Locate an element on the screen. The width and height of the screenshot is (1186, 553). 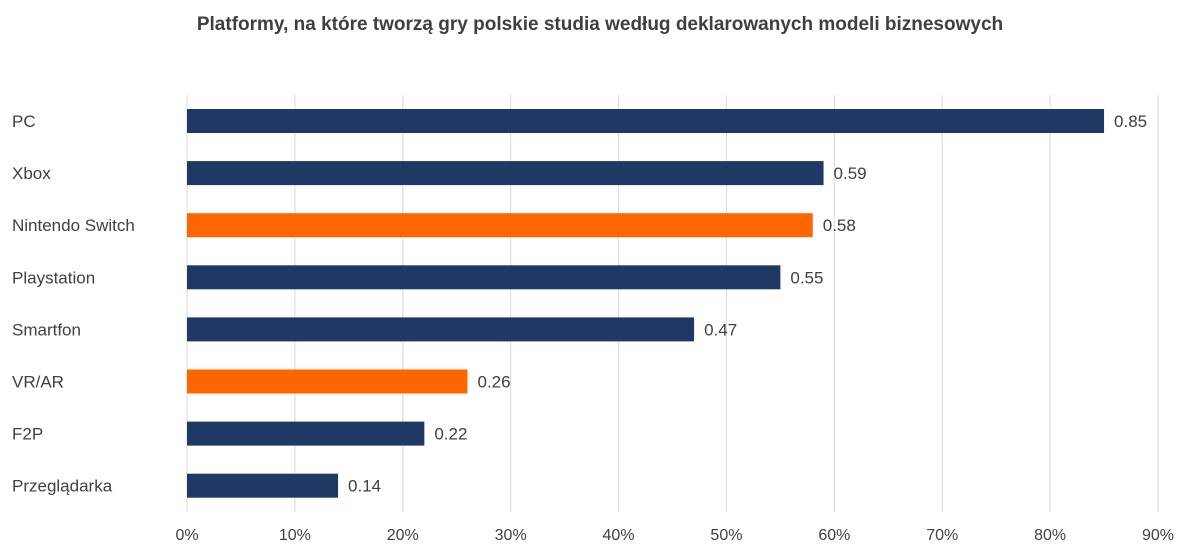
data-label: 0.55 is located at coordinates (806, 277).